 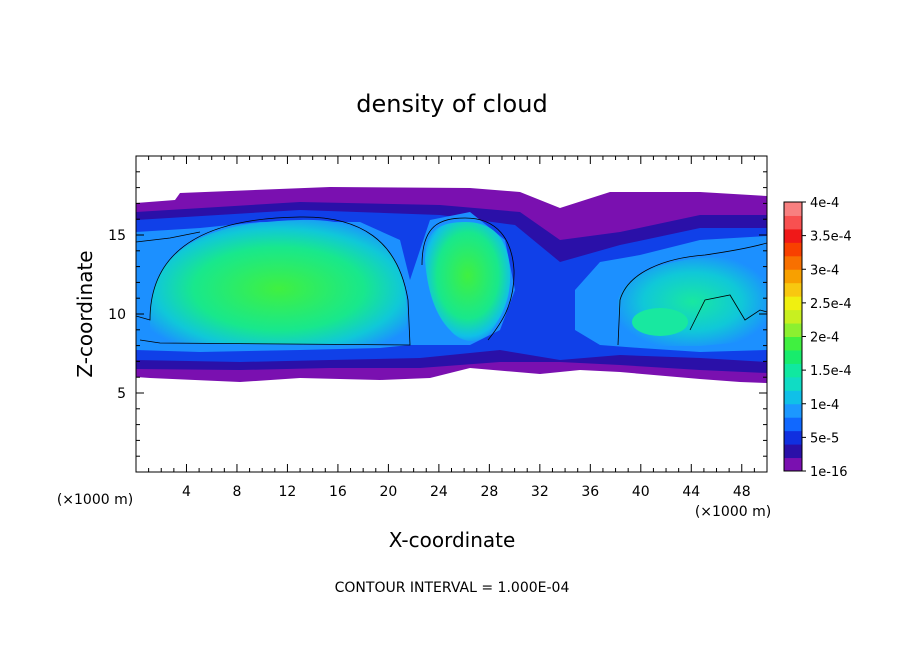 I want to click on colorbar-label: 1e-16, so click(x=829, y=472).